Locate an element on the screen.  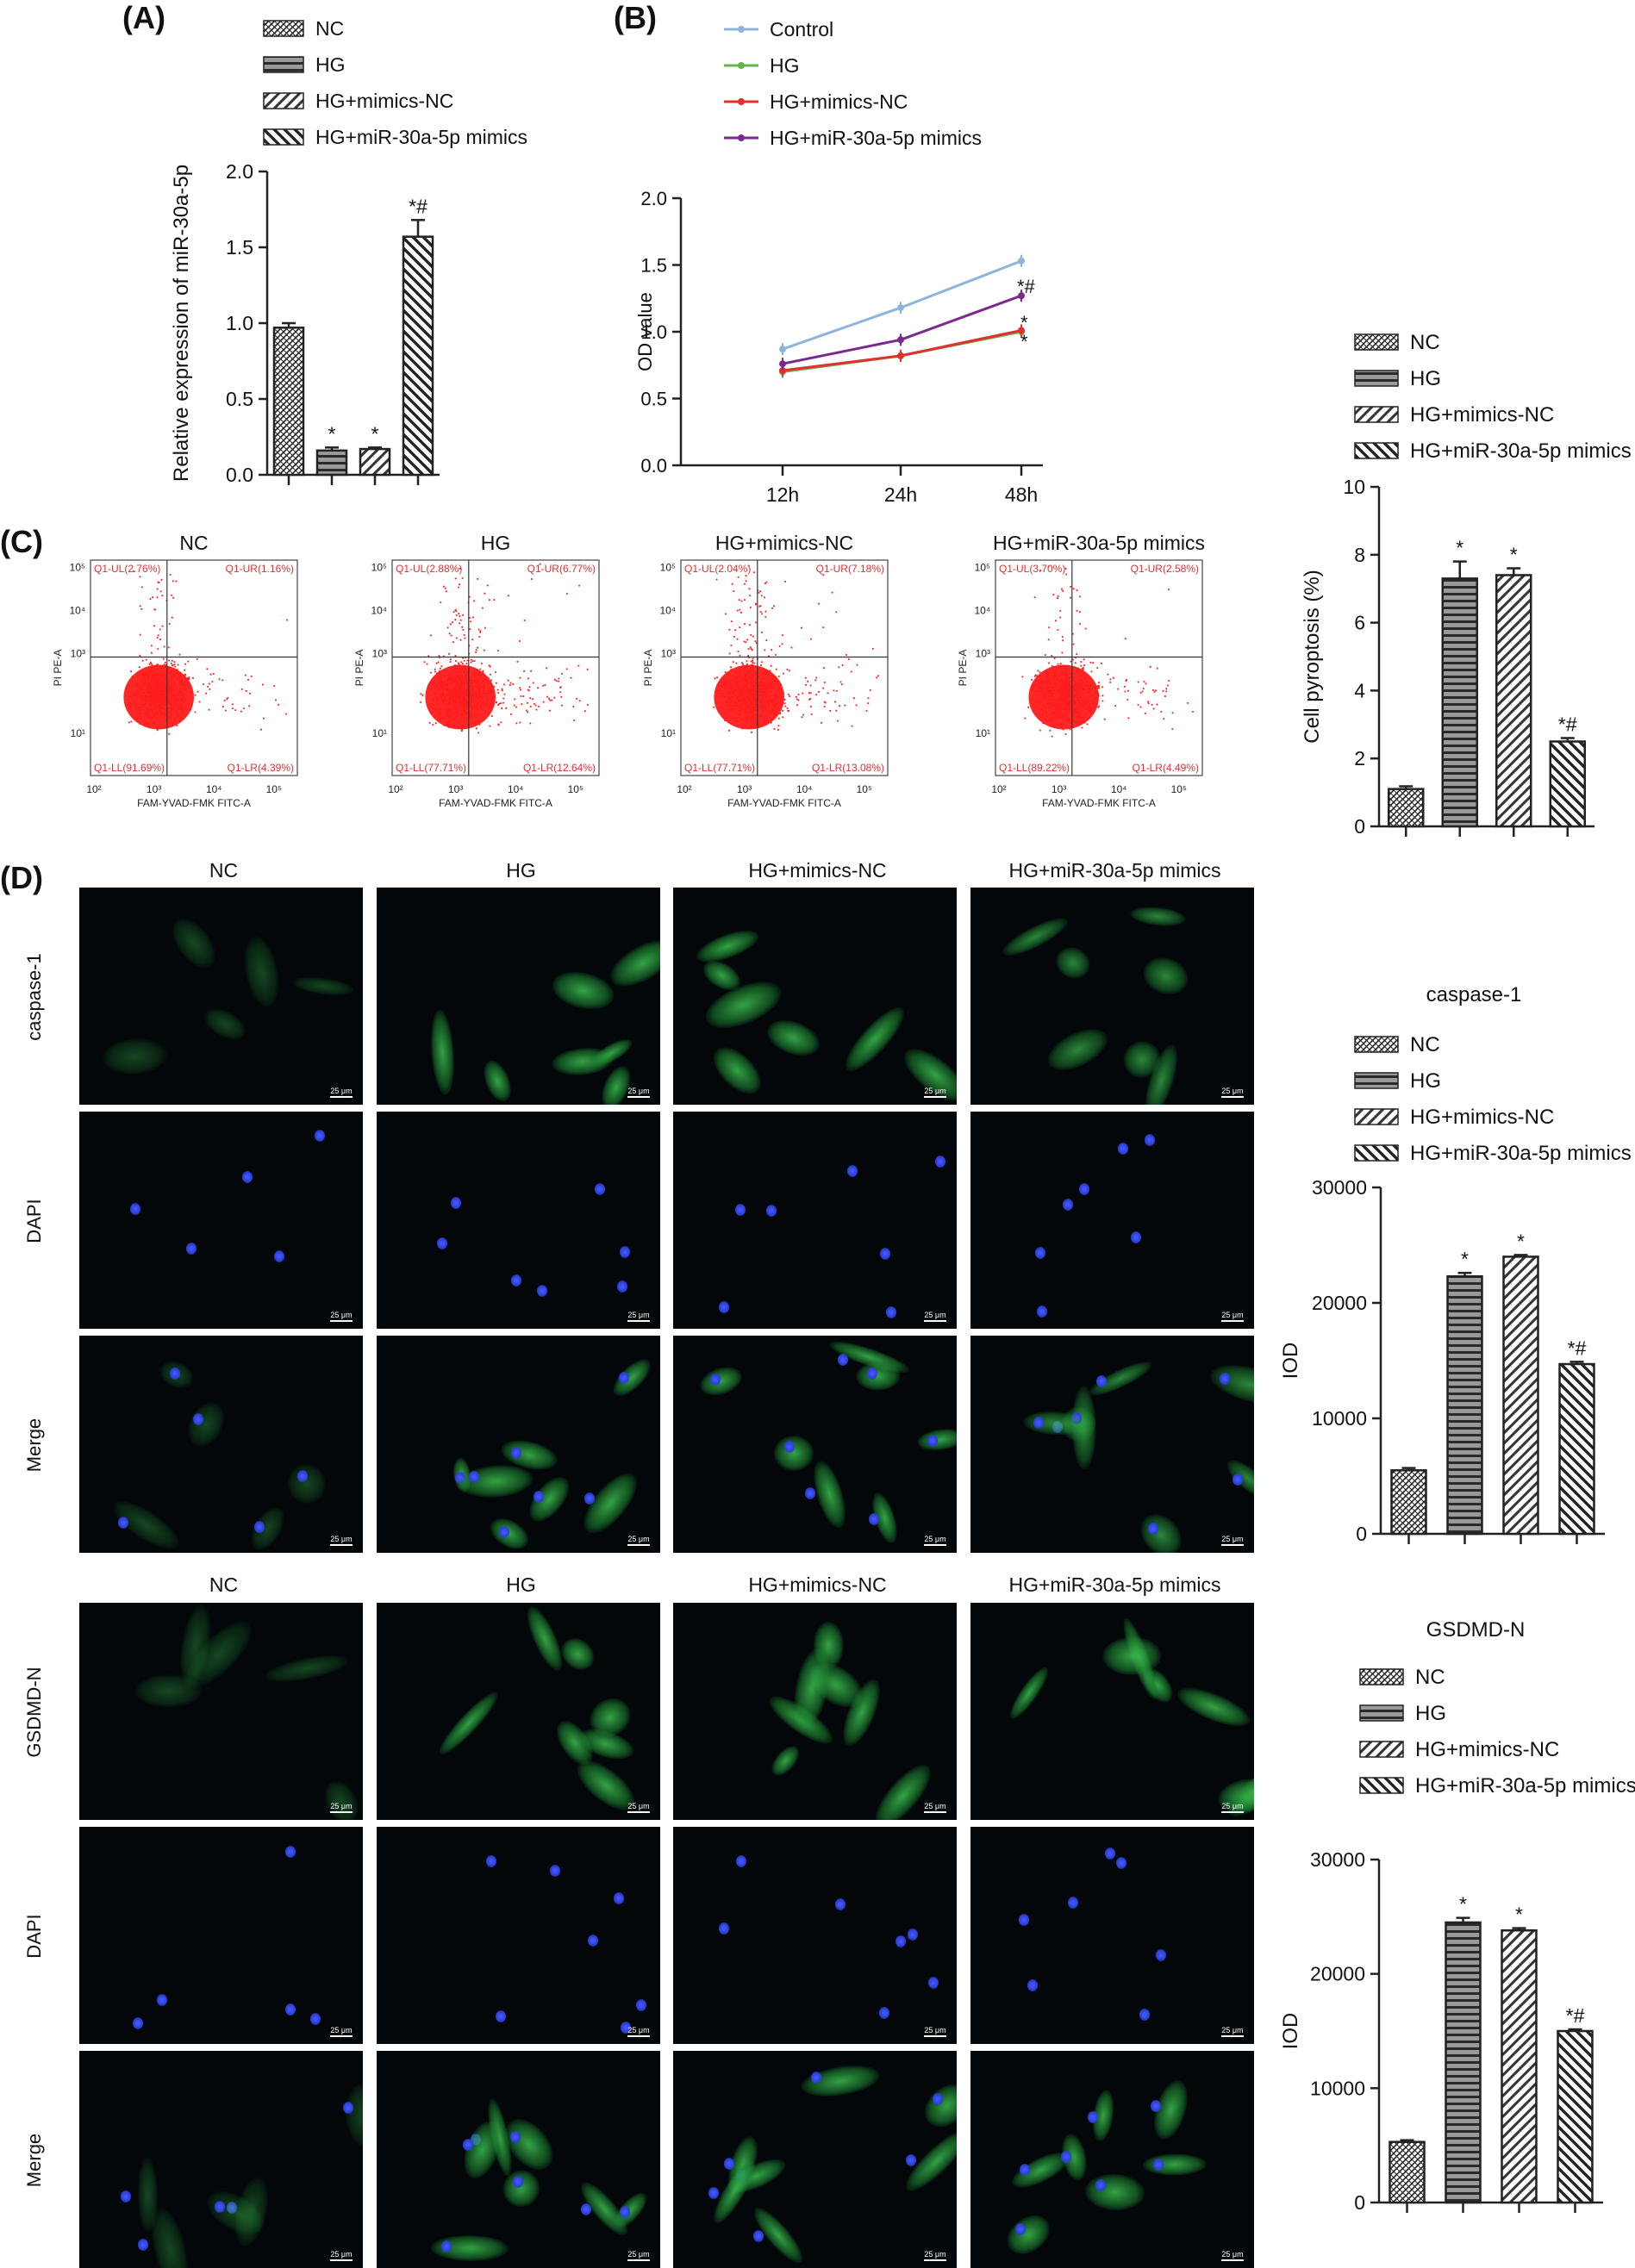
flow-xtick-0-3: 10⁵ is located at coordinates (274, 789).